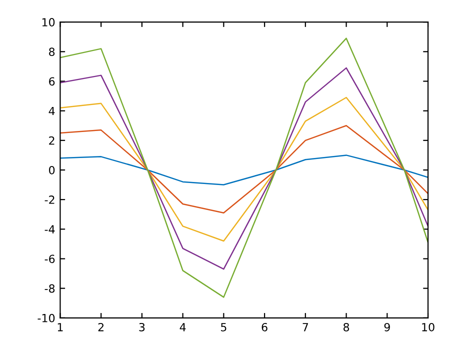 The image size is (474, 356). Describe the element at coordinates (265, 327) in the screenshot. I see `x-tick-label: 6` at that location.